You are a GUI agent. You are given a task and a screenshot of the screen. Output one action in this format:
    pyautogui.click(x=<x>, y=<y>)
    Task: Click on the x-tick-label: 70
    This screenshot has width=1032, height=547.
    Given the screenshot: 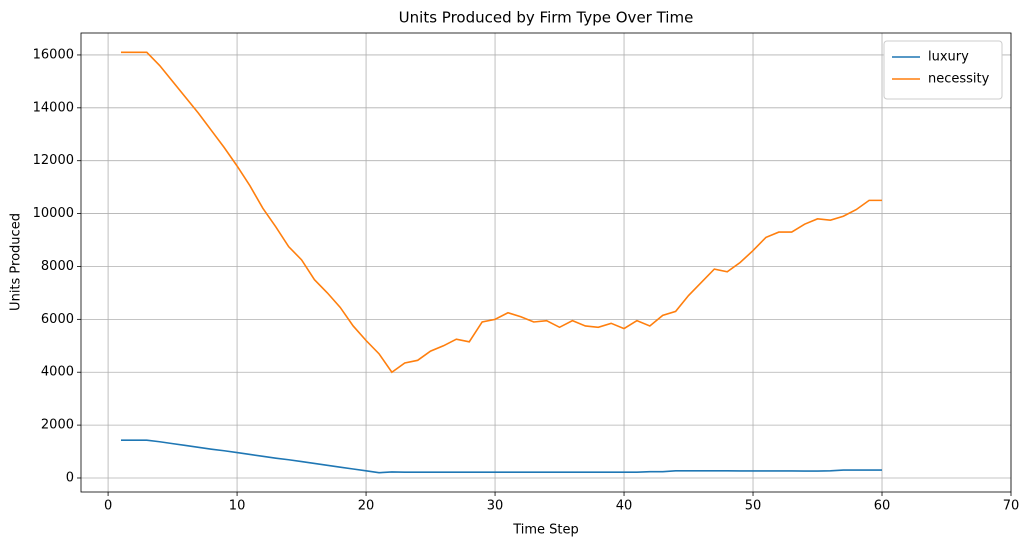 What is the action you would take?
    pyautogui.click(x=1011, y=506)
    